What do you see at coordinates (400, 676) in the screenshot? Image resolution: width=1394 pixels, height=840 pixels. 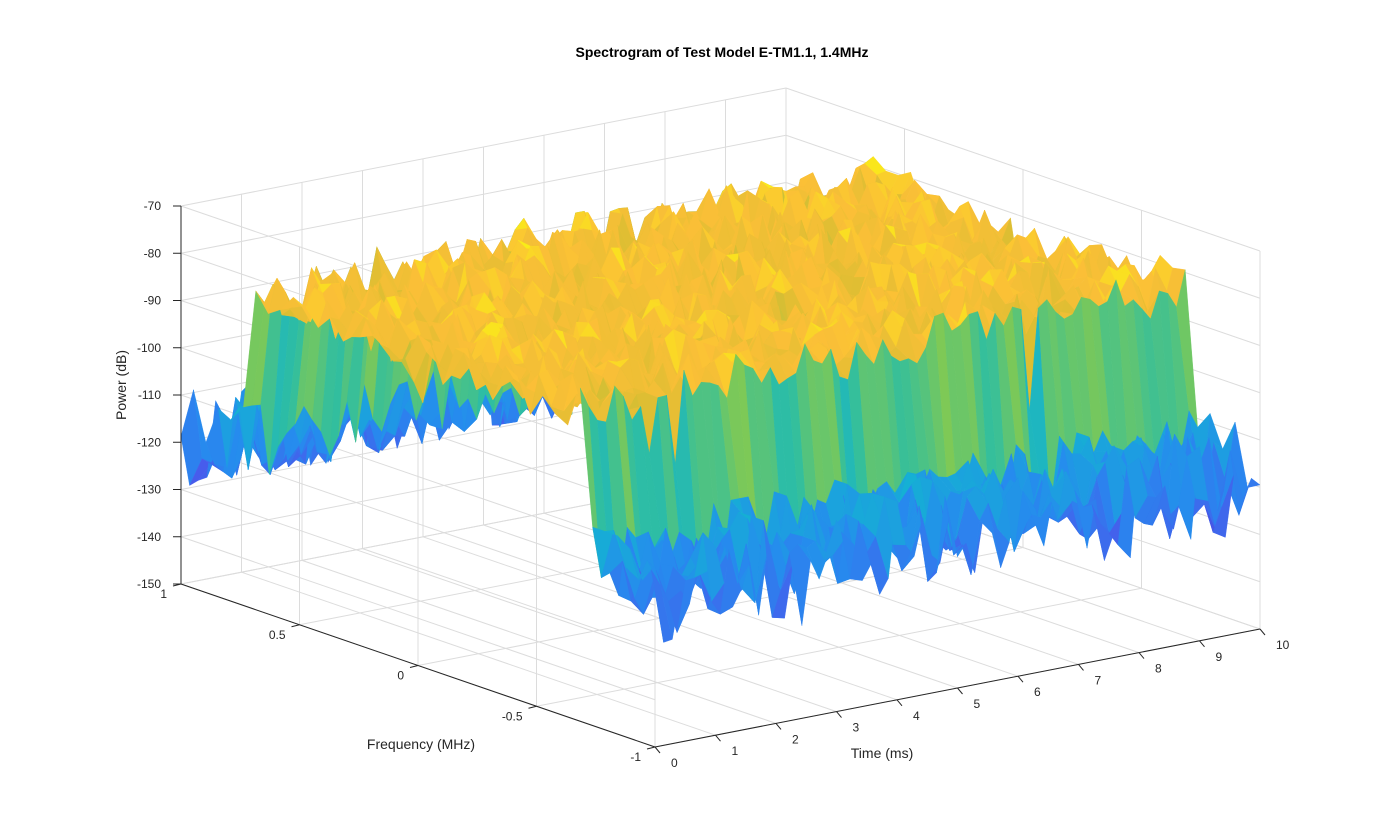 I see `y-tick-label: 0` at bounding box center [400, 676].